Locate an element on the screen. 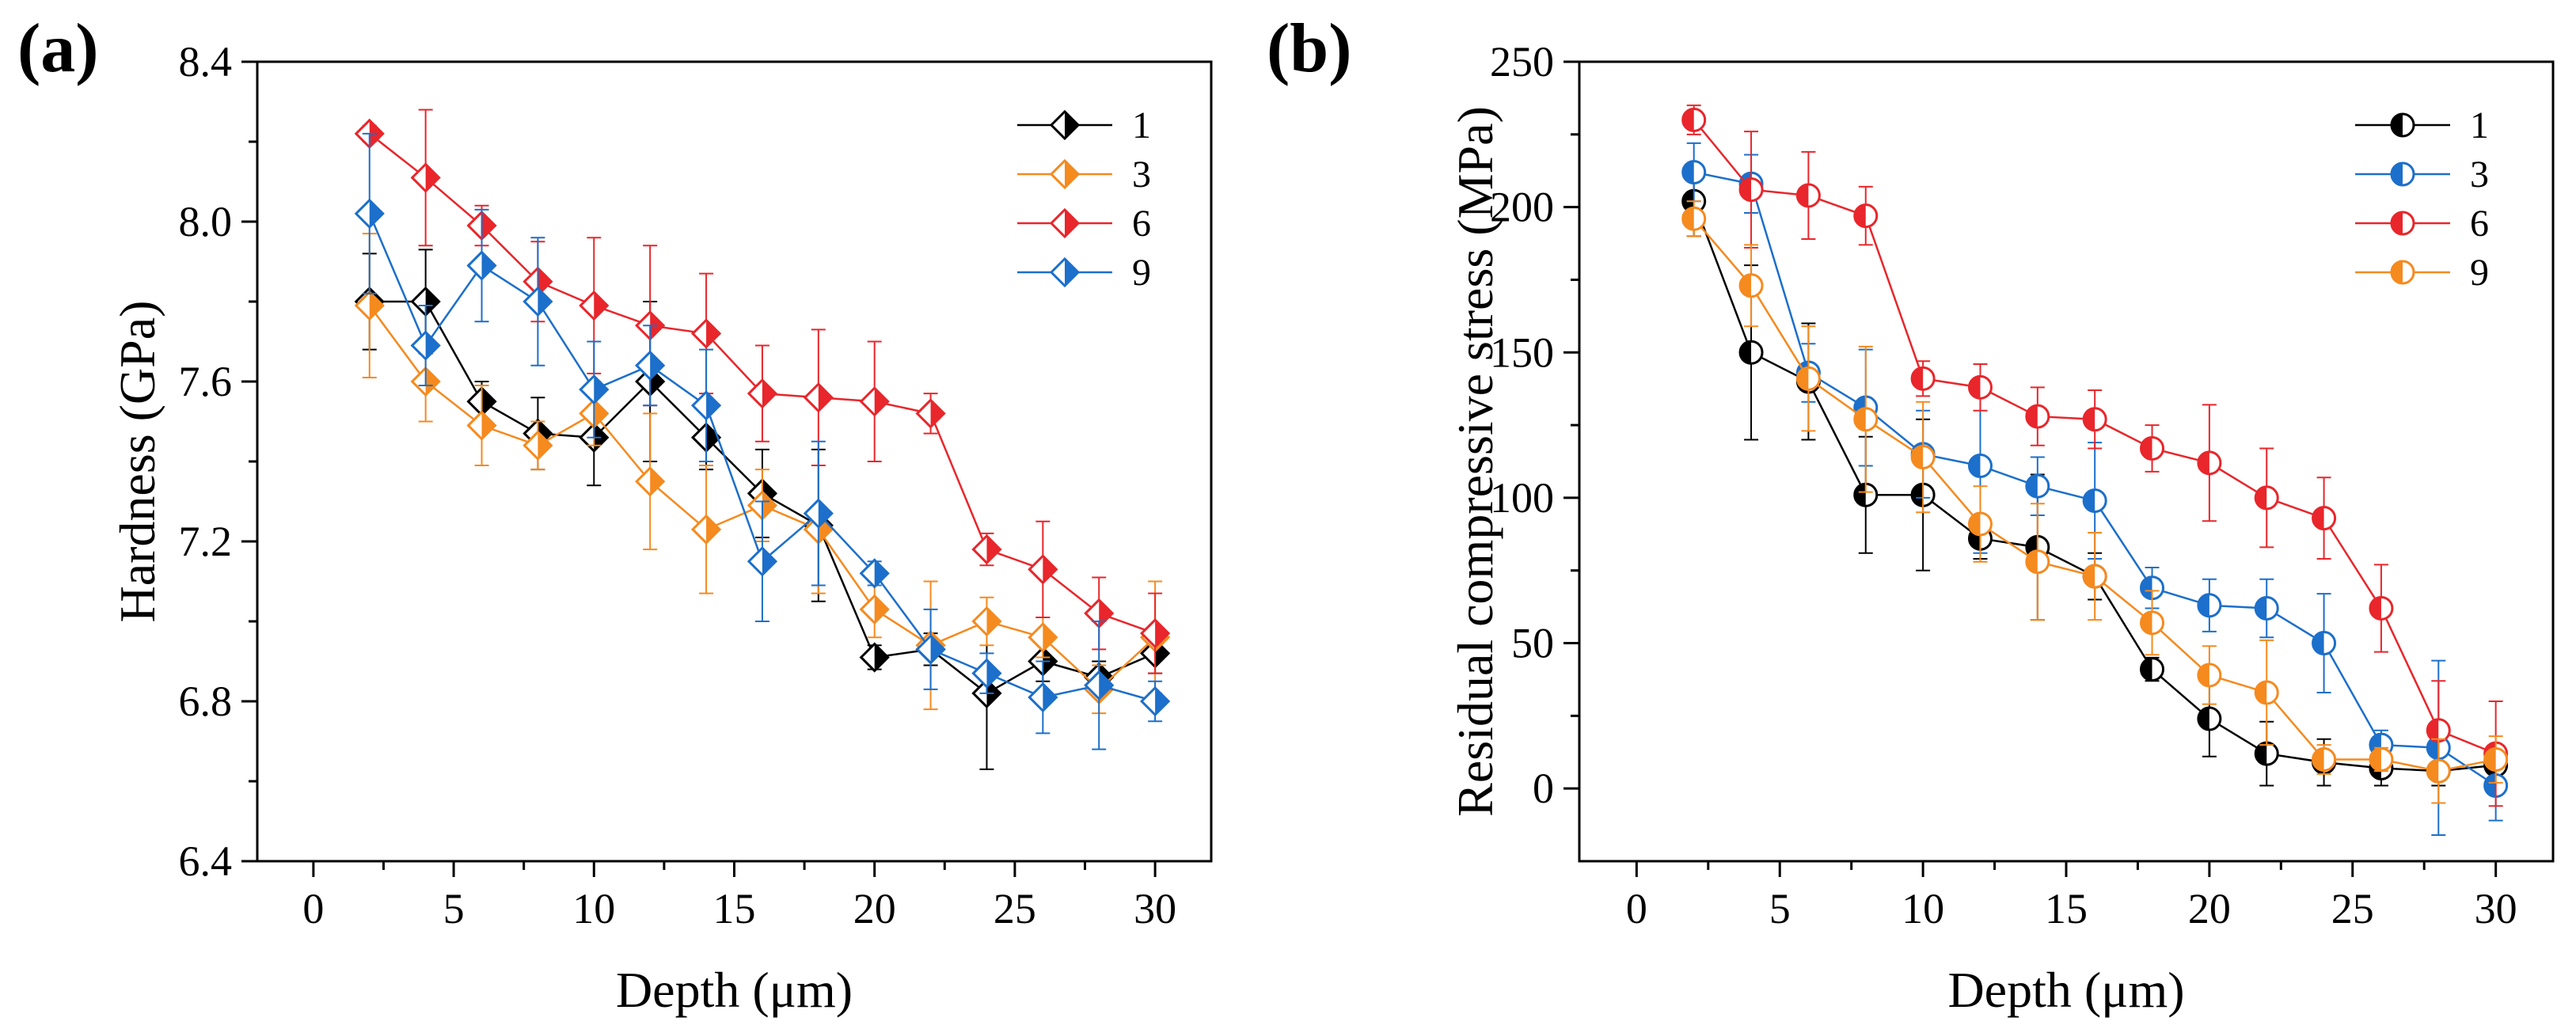 This screenshot has height=1029, width=2576. x-tick-label: 25 is located at coordinates (2352, 908).